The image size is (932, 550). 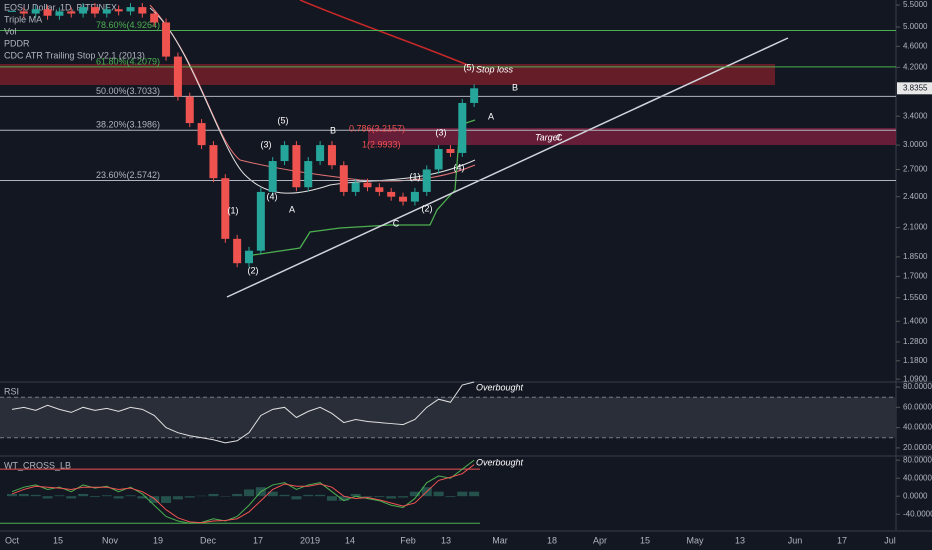 What do you see at coordinates (915, 26) in the screenshot?
I see `y-tick-label: 5.0000` at bounding box center [915, 26].